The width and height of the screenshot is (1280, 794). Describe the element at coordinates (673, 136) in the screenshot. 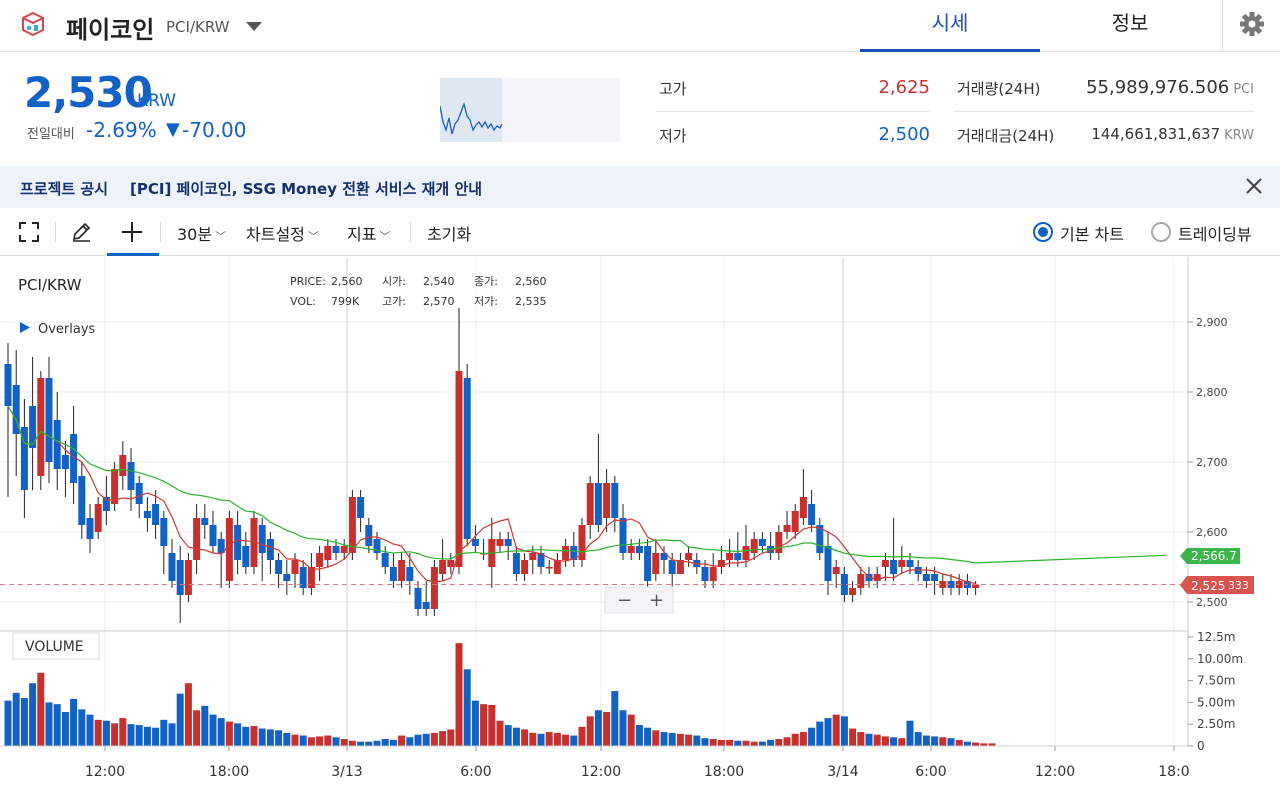

I see `low-label: 저가` at that location.